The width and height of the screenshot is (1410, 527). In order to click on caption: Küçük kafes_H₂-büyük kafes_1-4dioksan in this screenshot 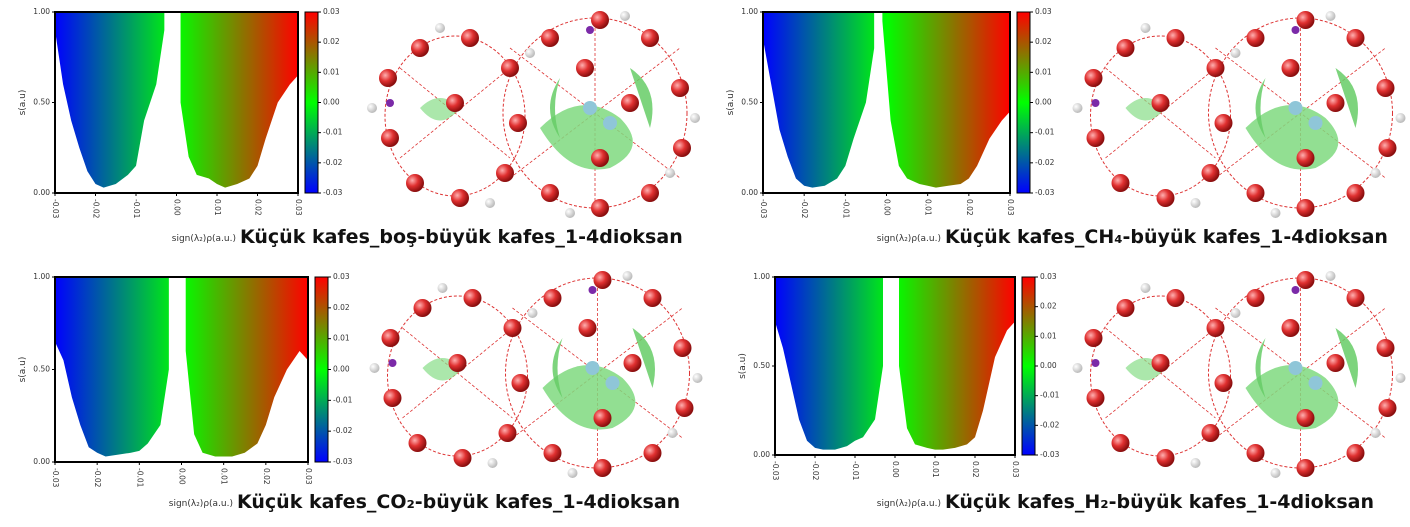, I will do `click(1159, 502)`.